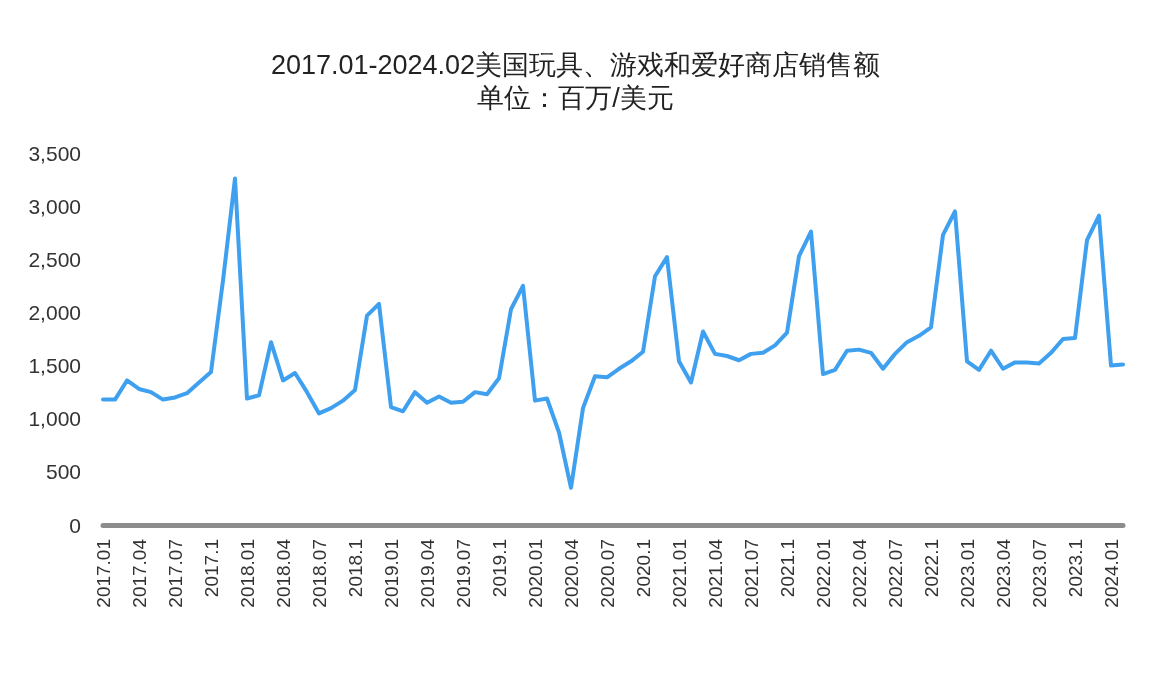 This screenshot has width=1151, height=693. I want to click on x-tick-label: 2019.04, so click(427, 573).